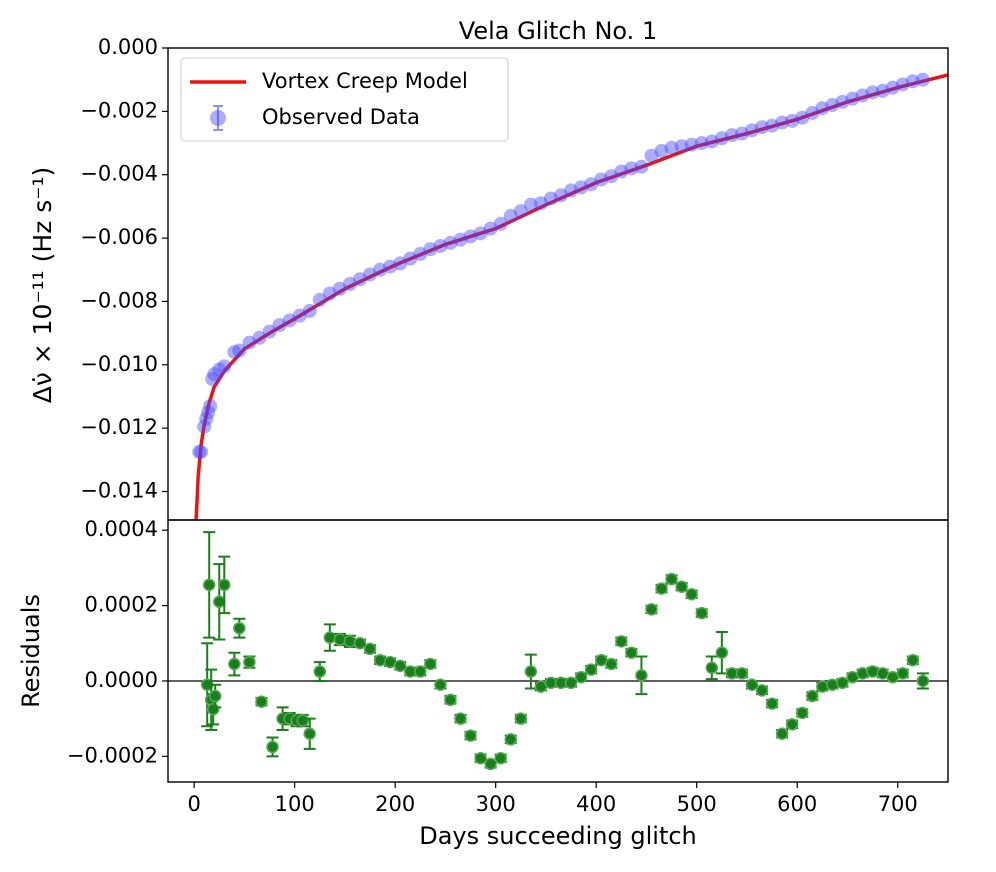 This screenshot has height=872, width=996. I want to click on y-tick-label: 0.0000, so click(121, 680).